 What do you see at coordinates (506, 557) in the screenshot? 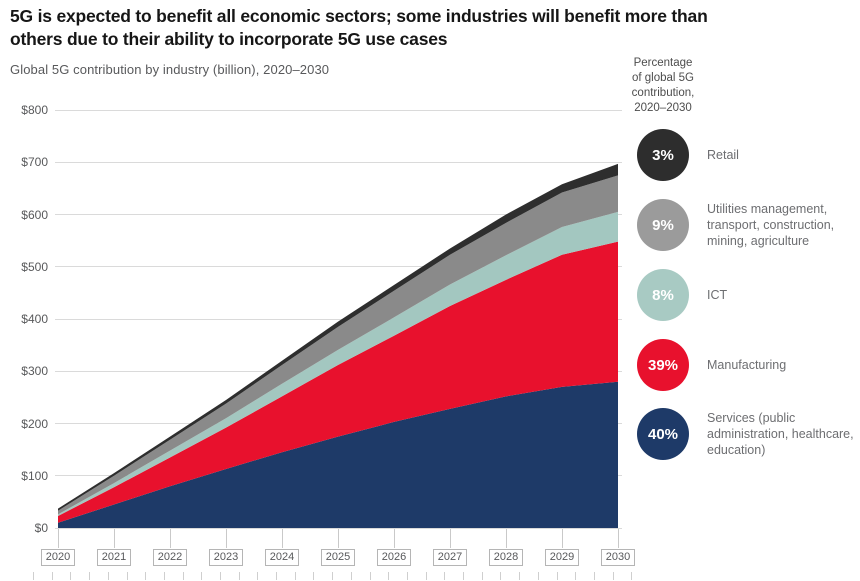
I see `x-tick-box: 2028` at bounding box center [506, 557].